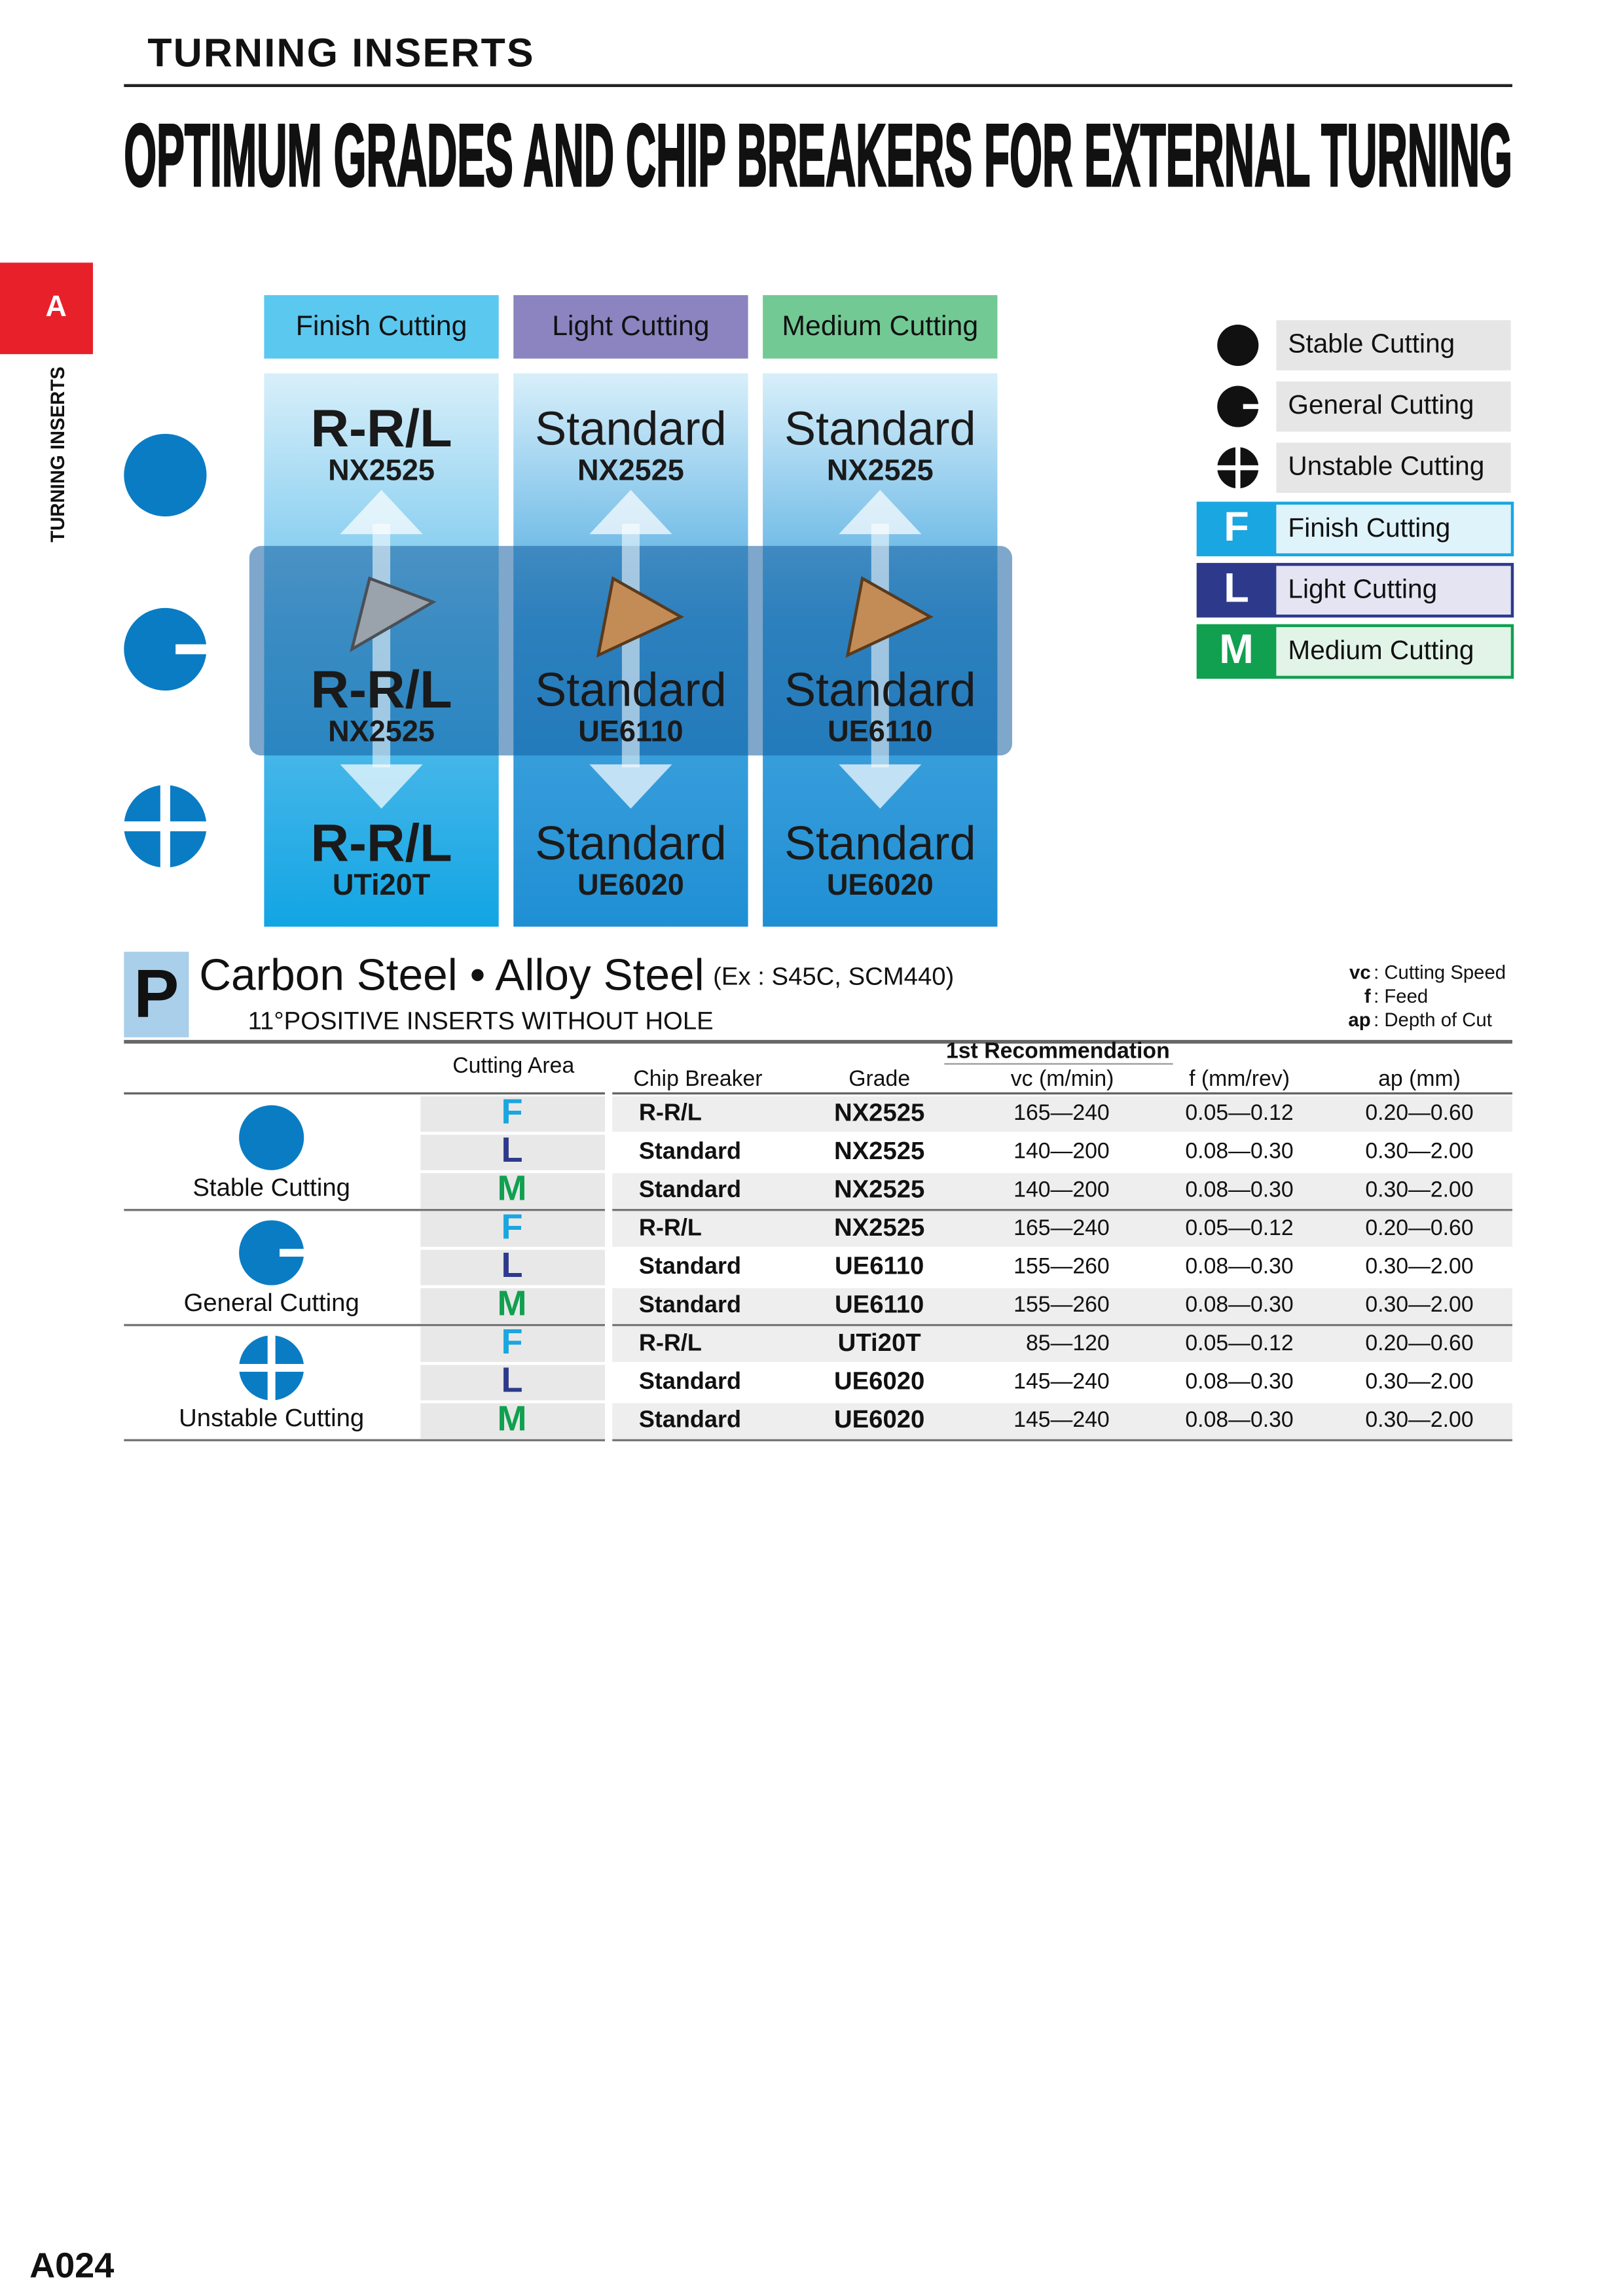 This screenshot has height=2296, width=1623. I want to click on page-number: A024, so click(71, 2265).